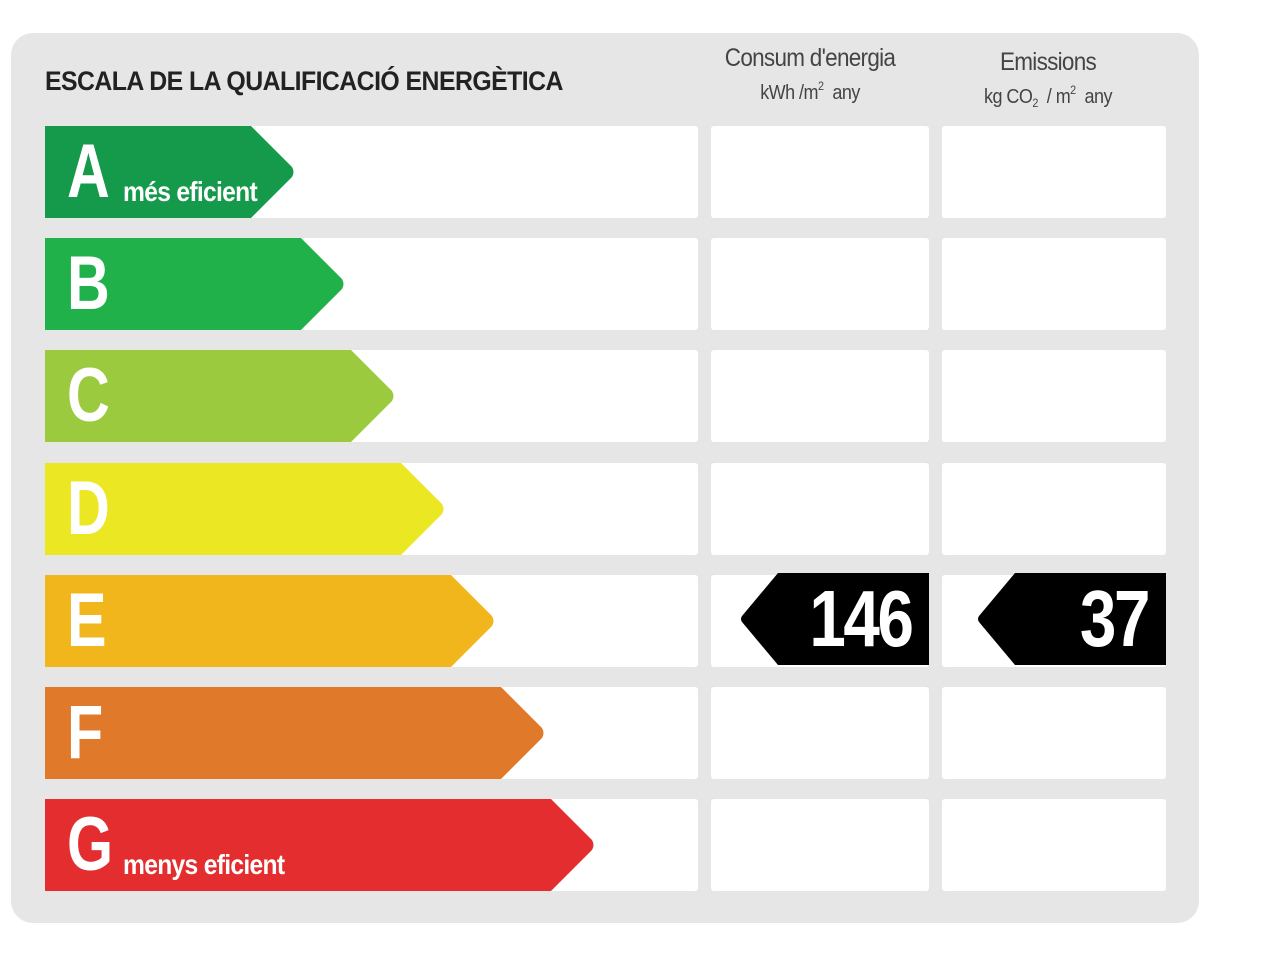 The width and height of the screenshot is (1280, 960). Describe the element at coordinates (304, 81) in the screenshot. I see `label-title: ESCALA DE LA QUALIFICACIÓ ENERGÈTICA` at that location.